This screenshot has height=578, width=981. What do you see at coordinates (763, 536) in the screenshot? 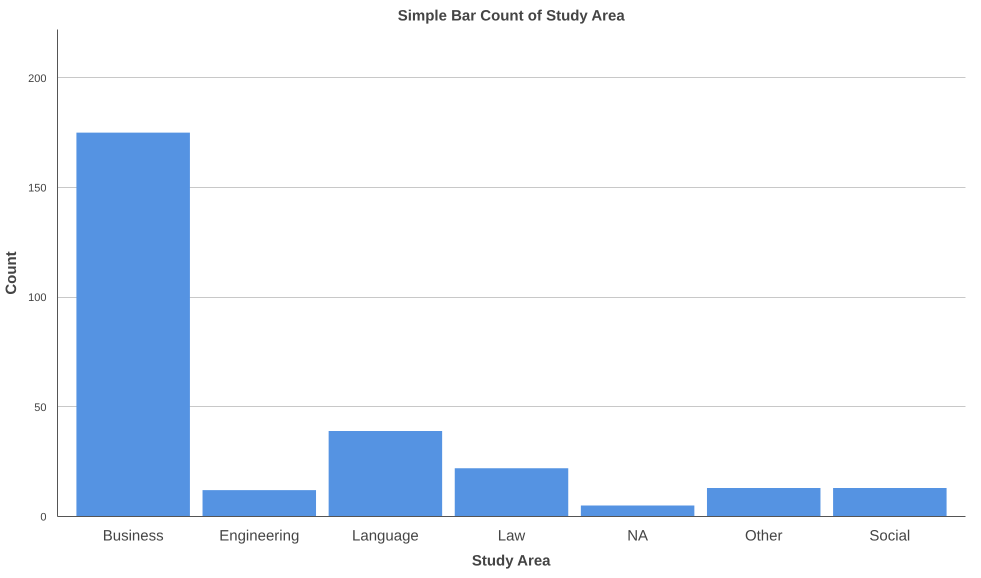
I see `x-tick-label: Other` at bounding box center [763, 536].